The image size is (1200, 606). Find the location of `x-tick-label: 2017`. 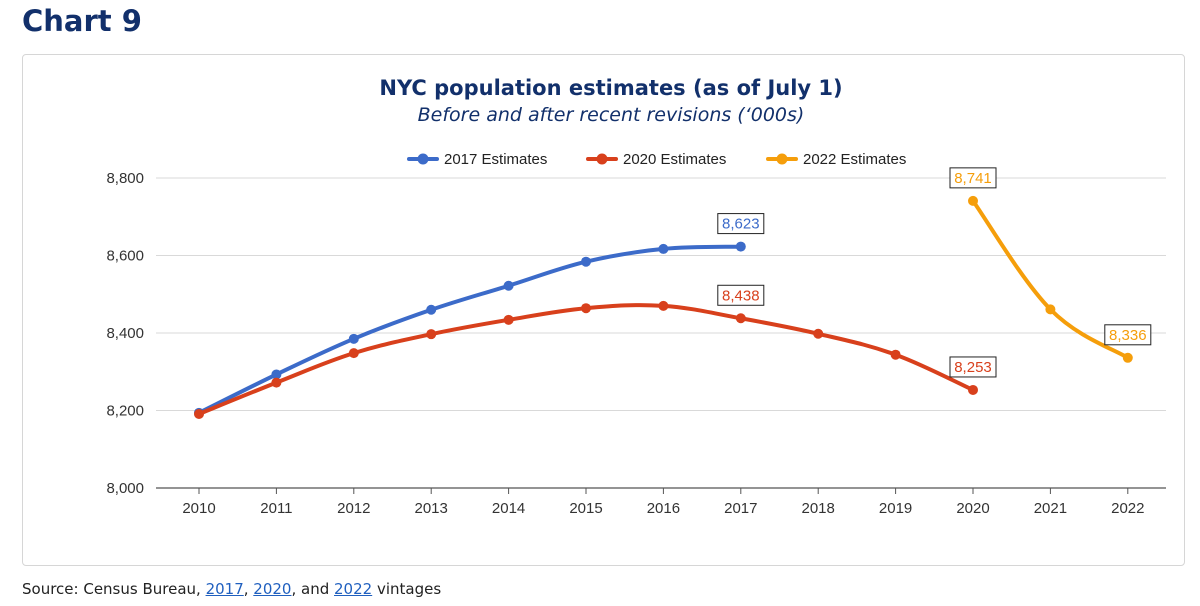

x-tick-label: 2017 is located at coordinates (740, 508).